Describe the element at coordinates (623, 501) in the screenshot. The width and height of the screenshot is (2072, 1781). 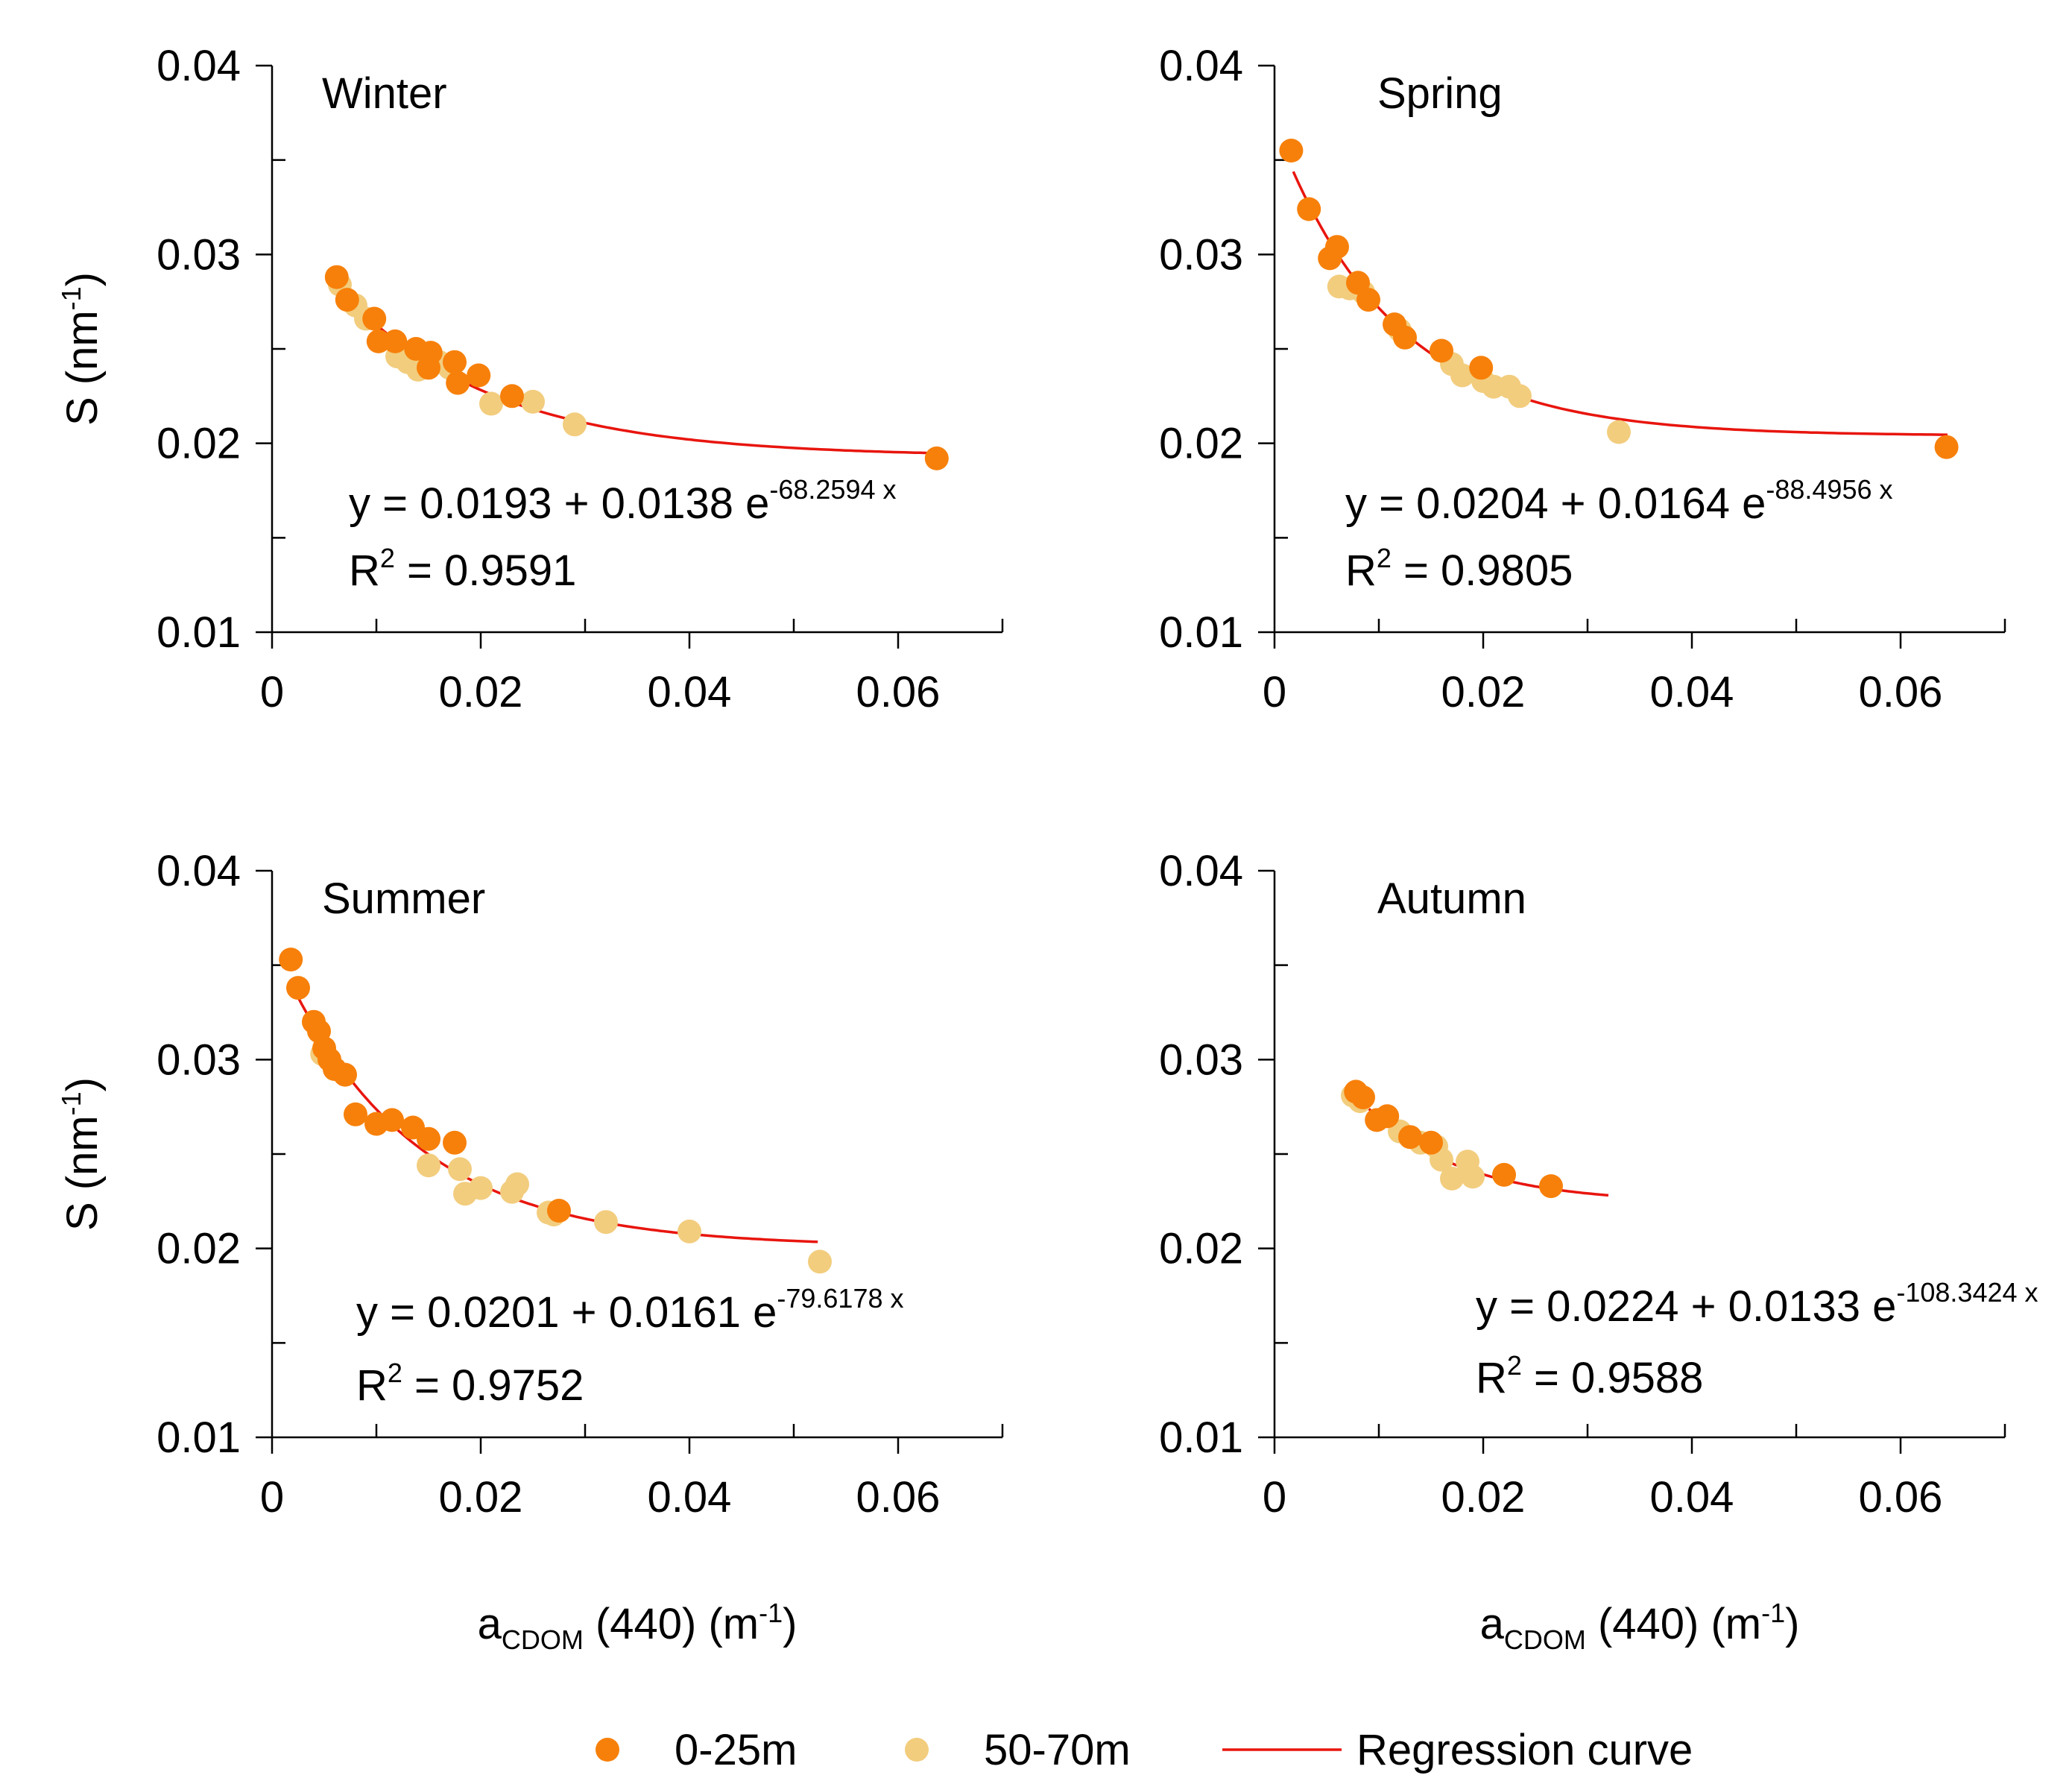
I see `regression-equation: y = 0.0193 + 0.0138 e-68.2594 x` at that location.